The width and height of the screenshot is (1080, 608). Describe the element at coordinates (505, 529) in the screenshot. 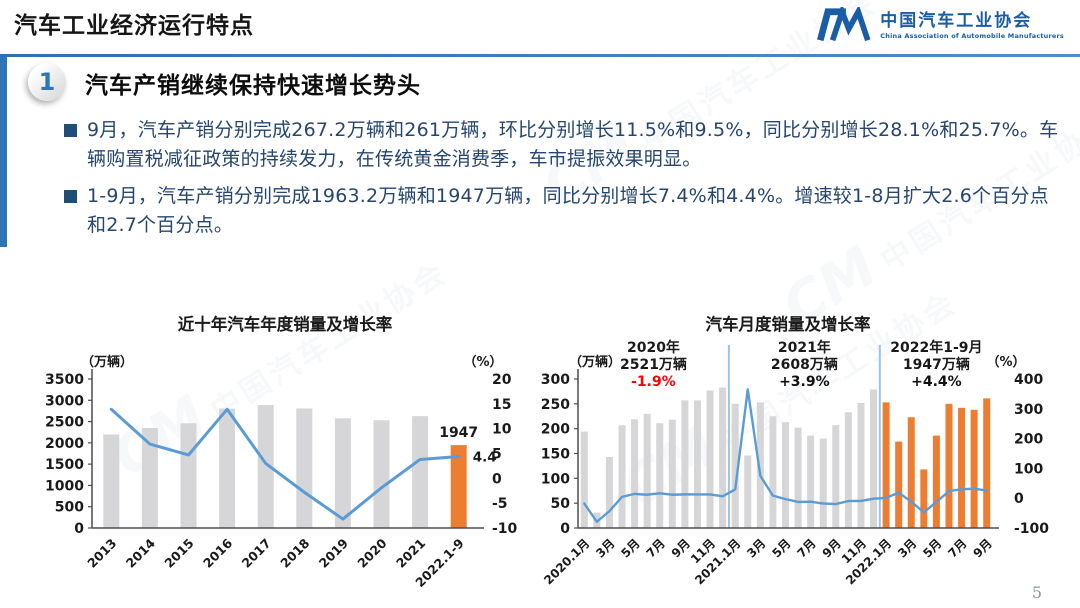

I see `svg-text: -10` at that location.